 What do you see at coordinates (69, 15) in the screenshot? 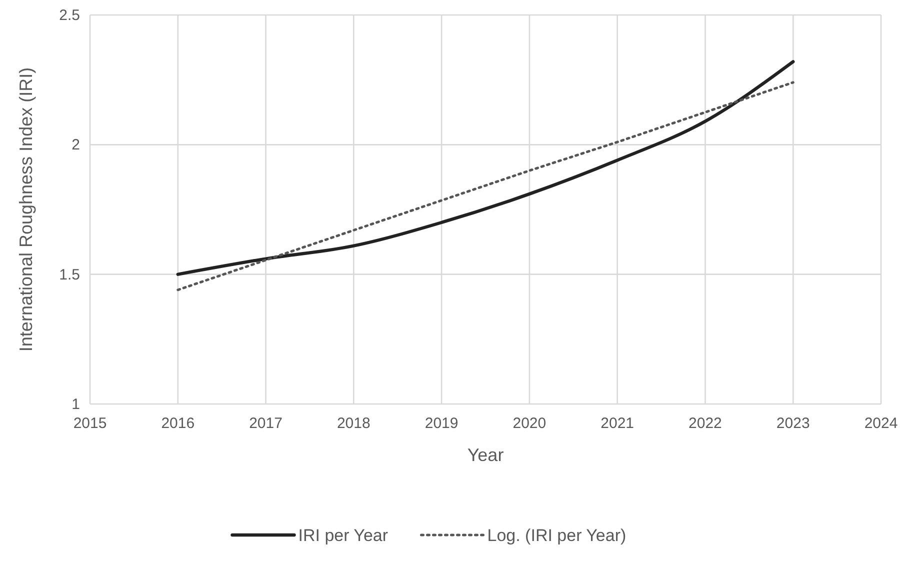
I see `y-tick-label: 2.5` at bounding box center [69, 15].